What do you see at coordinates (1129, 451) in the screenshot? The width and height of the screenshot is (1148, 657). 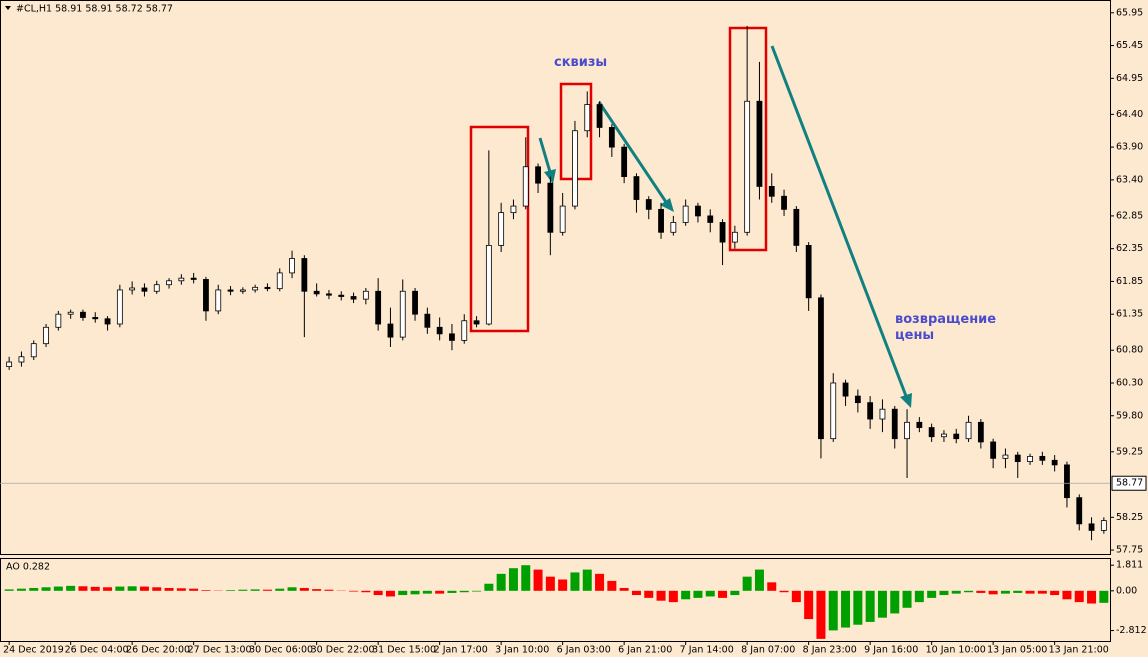 I see `y-tick-label: 59.25` at bounding box center [1129, 451].